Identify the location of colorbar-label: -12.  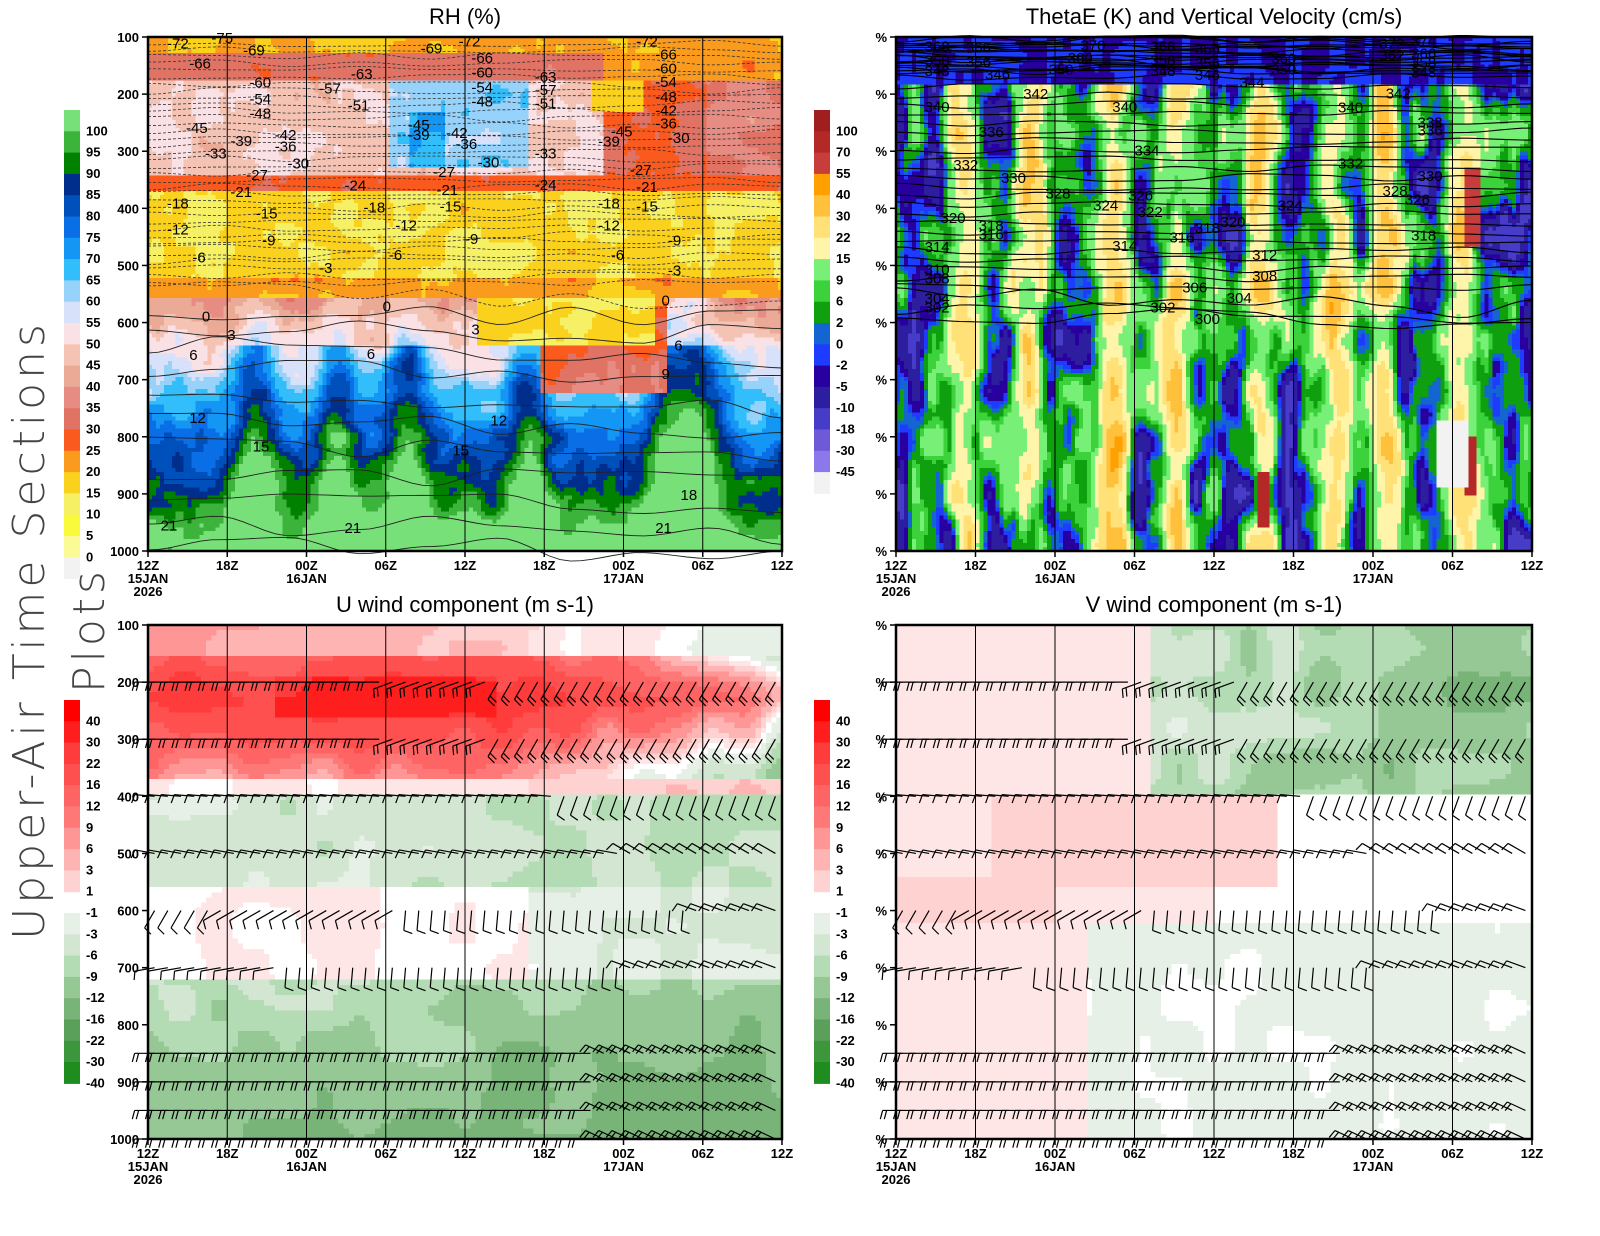
(845, 997).